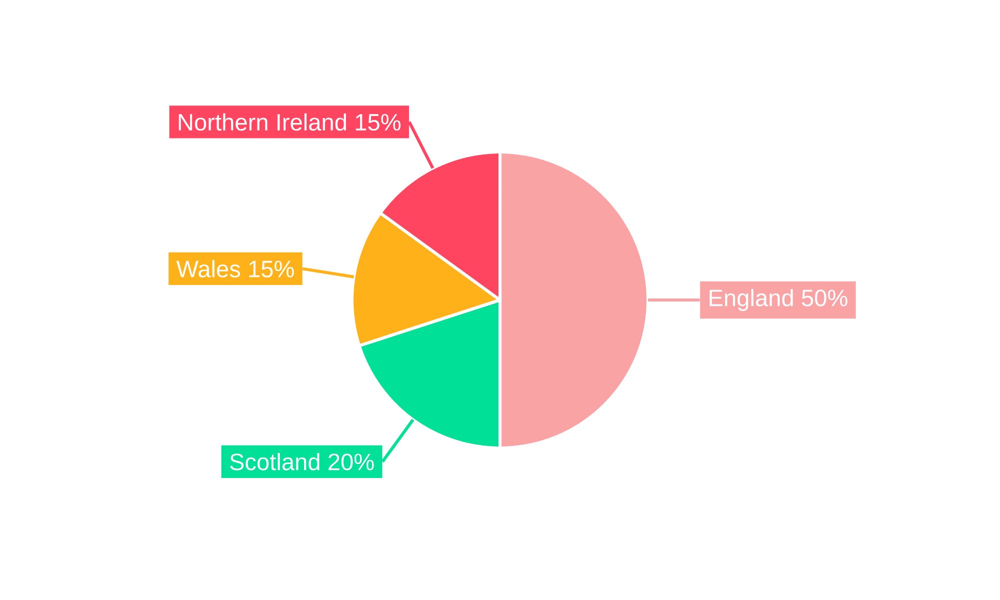  I want to click on data-label: 20%, so click(351, 462).